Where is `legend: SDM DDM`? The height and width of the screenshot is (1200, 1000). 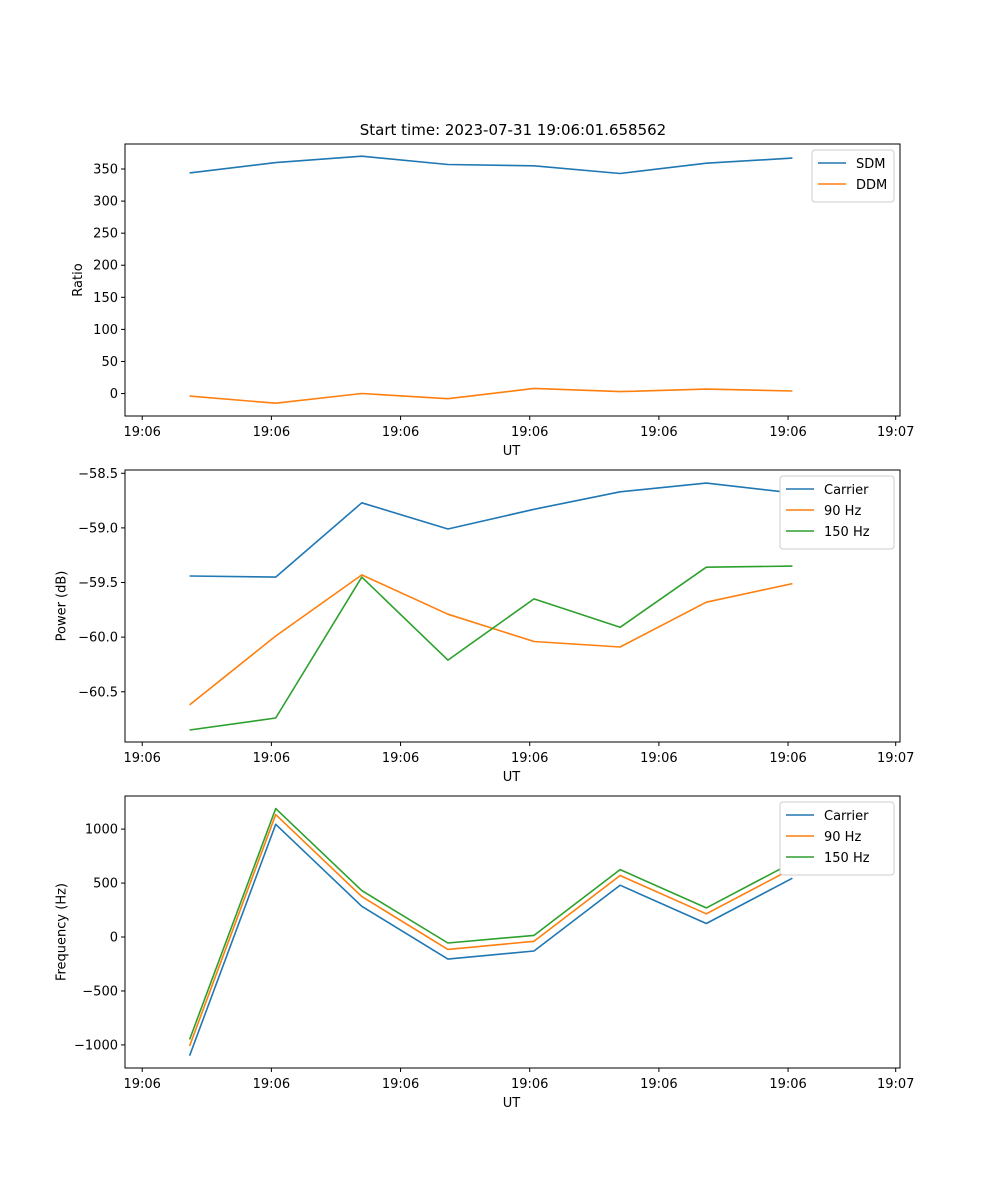
legend: SDM DDM is located at coordinates (853, 176).